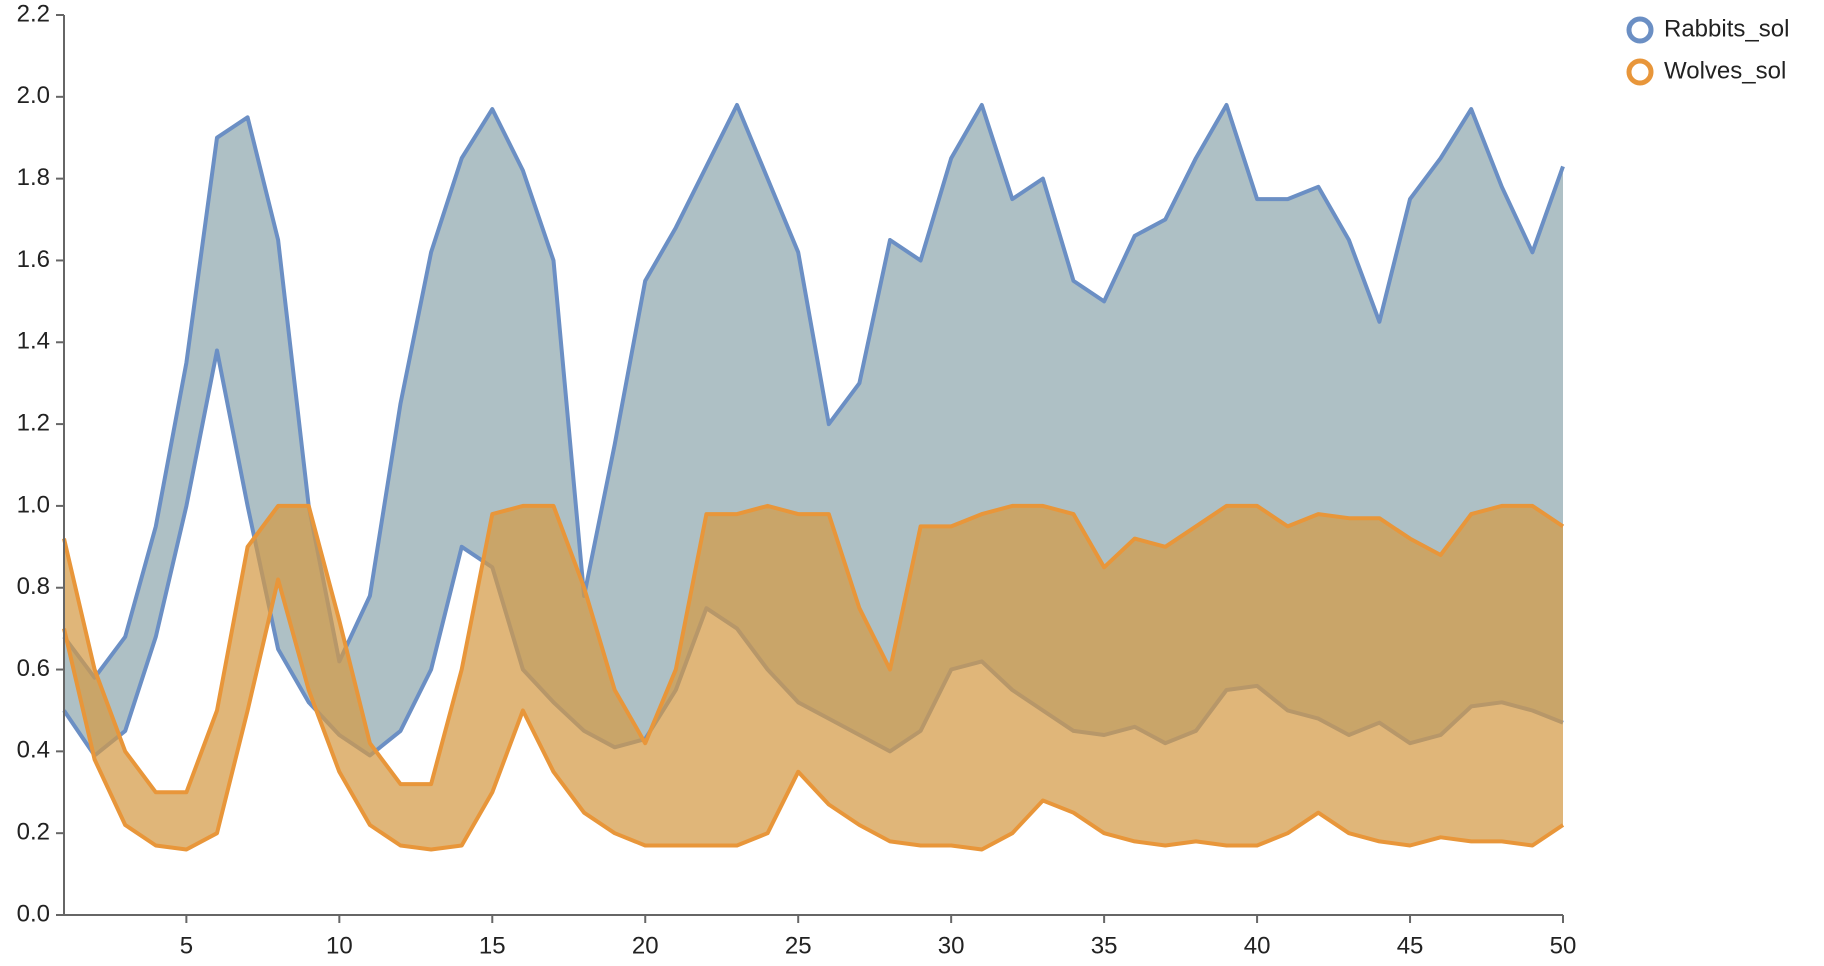 This screenshot has width=1824, height=966. Describe the element at coordinates (33, 832) in the screenshot. I see `y-tick-label: 0.2` at that location.